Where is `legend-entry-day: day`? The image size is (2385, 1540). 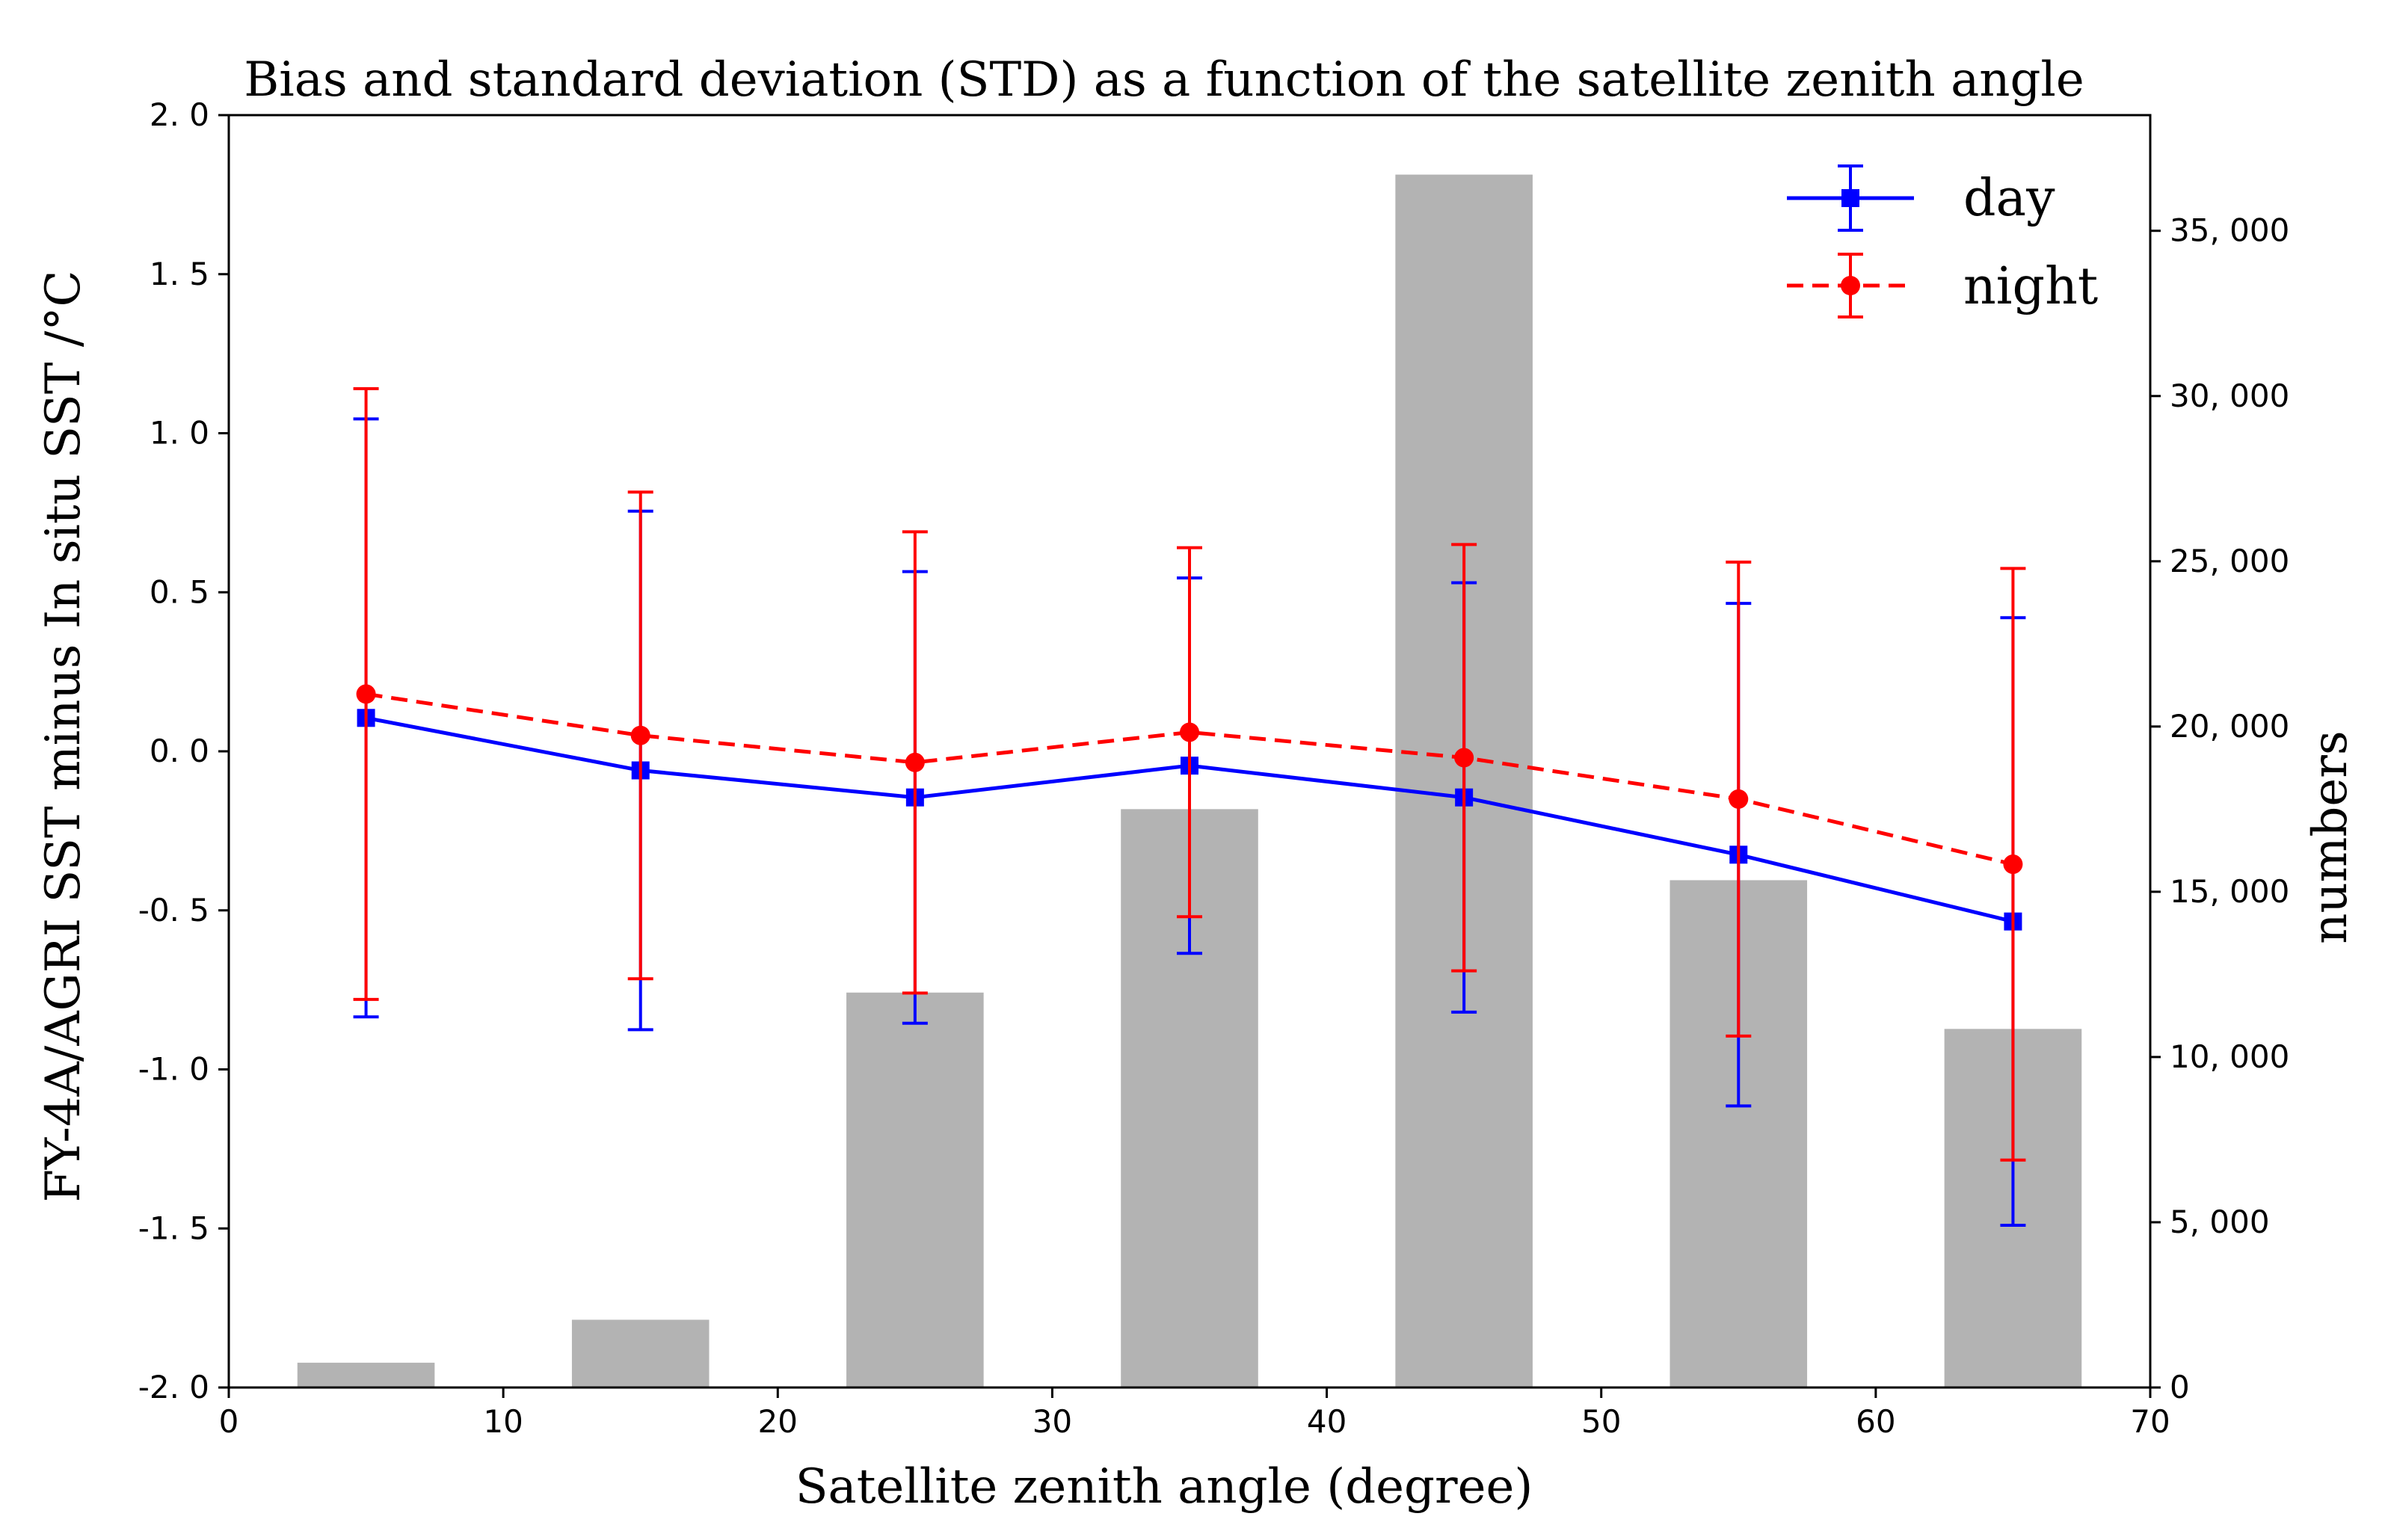
legend-entry-day: day is located at coordinates (1921, 198).